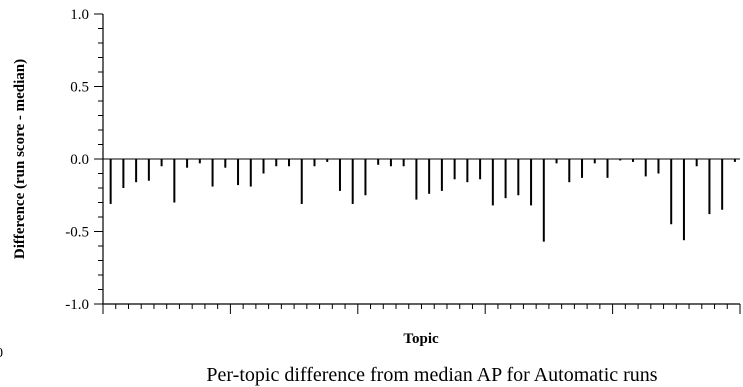 This screenshot has height=387, width=743. Describe the element at coordinates (1, 353) in the screenshot. I see `stray-mark: 0` at that location.